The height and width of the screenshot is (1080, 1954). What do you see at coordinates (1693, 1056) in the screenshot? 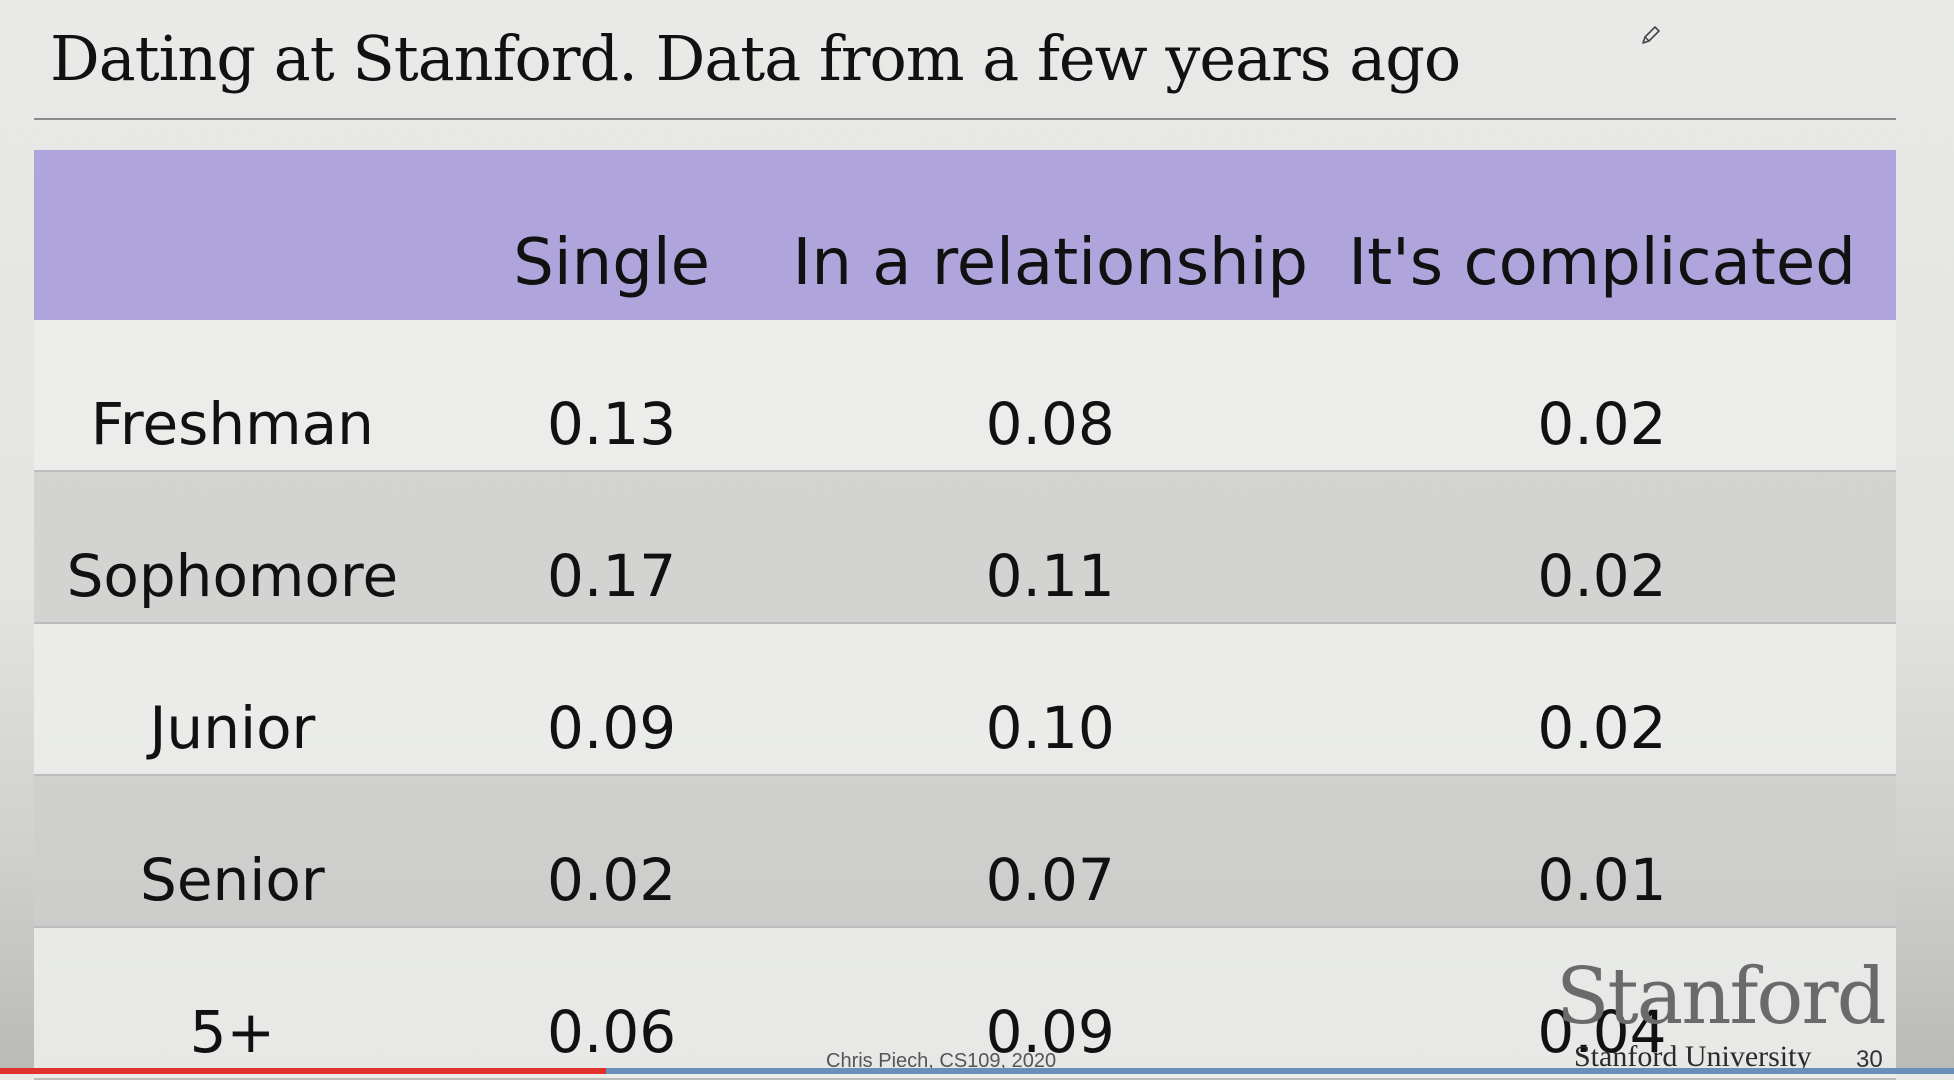
I see `stanford-logo-subtitle: Stanford University` at bounding box center [1693, 1056].